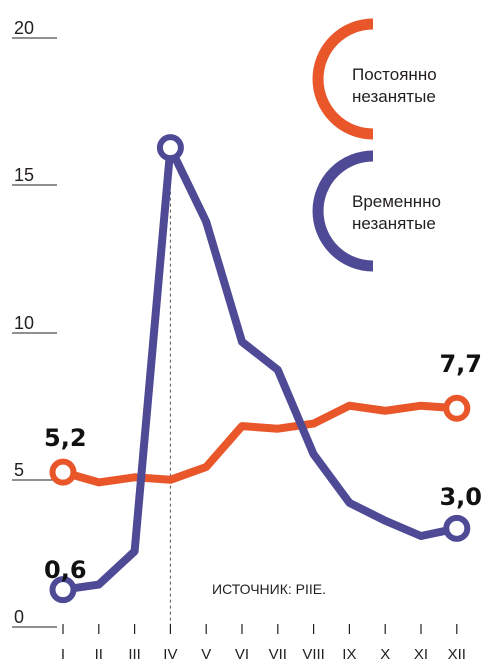  What do you see at coordinates (19, 617) in the screenshot?
I see `y-tick-label: 0` at bounding box center [19, 617].